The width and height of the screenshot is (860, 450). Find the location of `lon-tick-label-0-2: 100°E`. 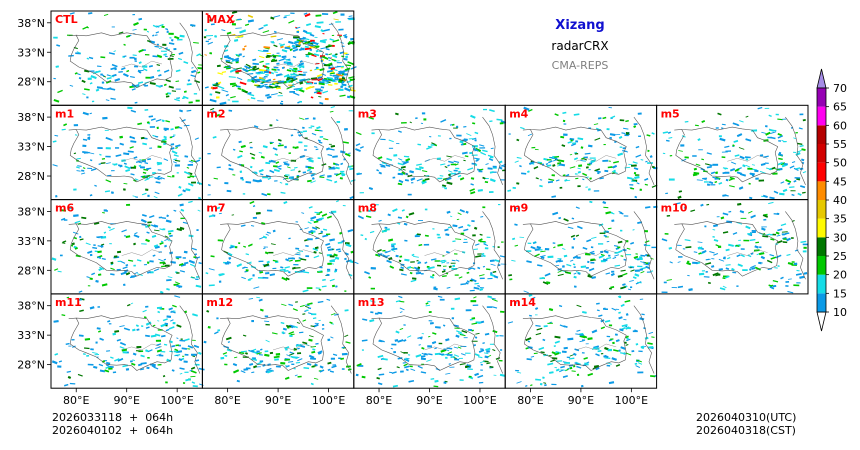

lon-tick-label-0-2: 100°E is located at coordinates (176, 400).